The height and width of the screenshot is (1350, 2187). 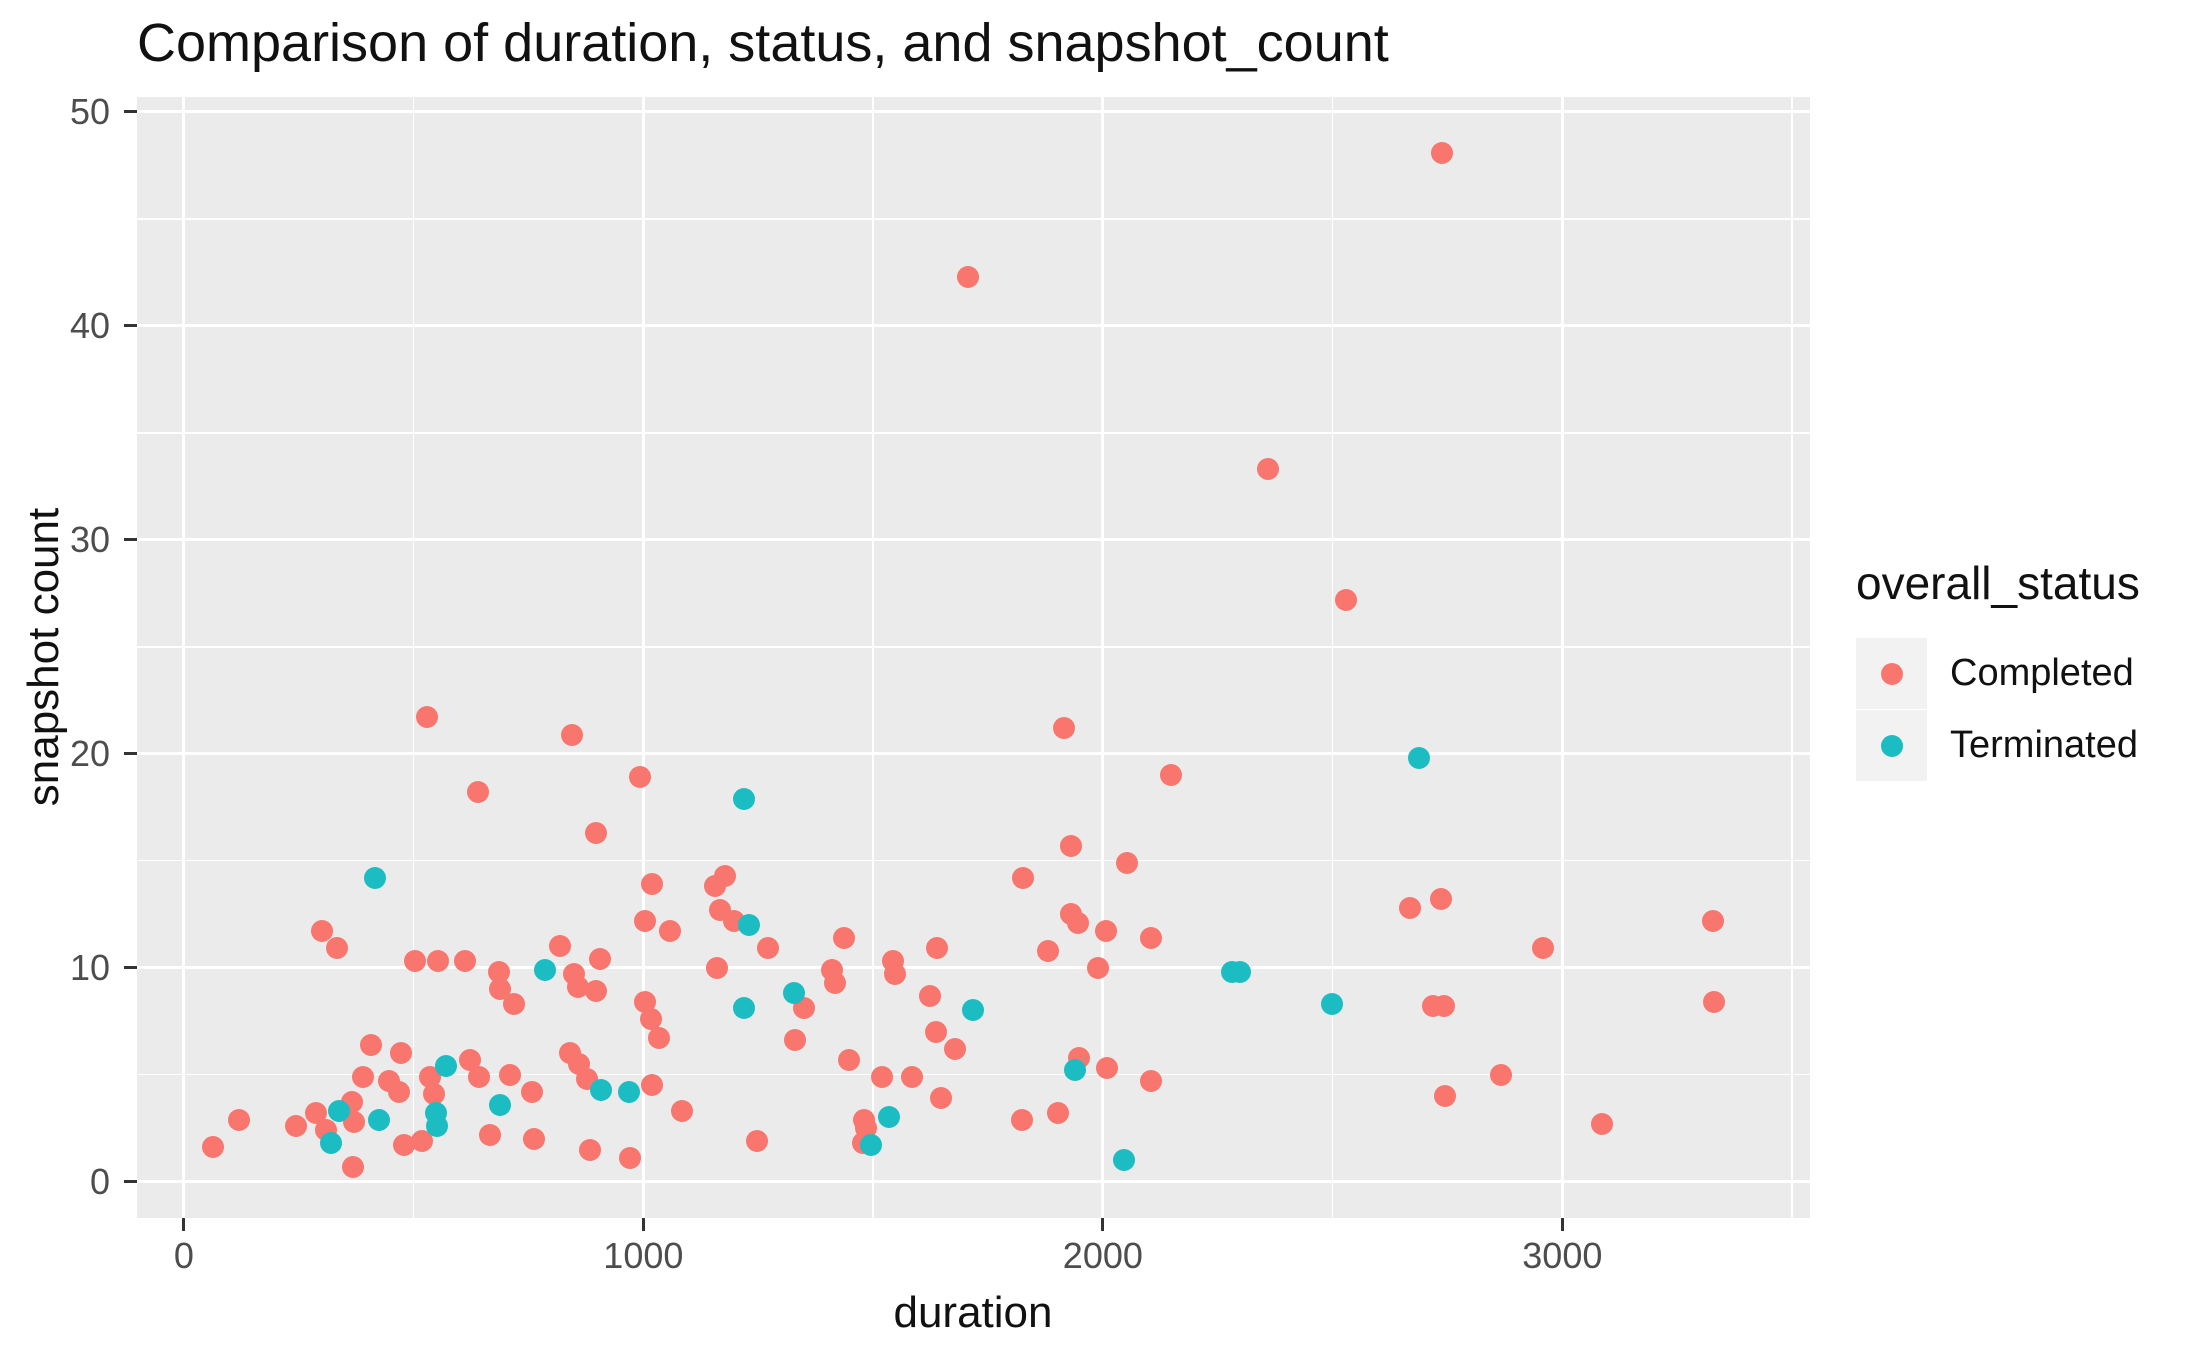 I want to click on legend-key-dot, so click(x=1891, y=673).